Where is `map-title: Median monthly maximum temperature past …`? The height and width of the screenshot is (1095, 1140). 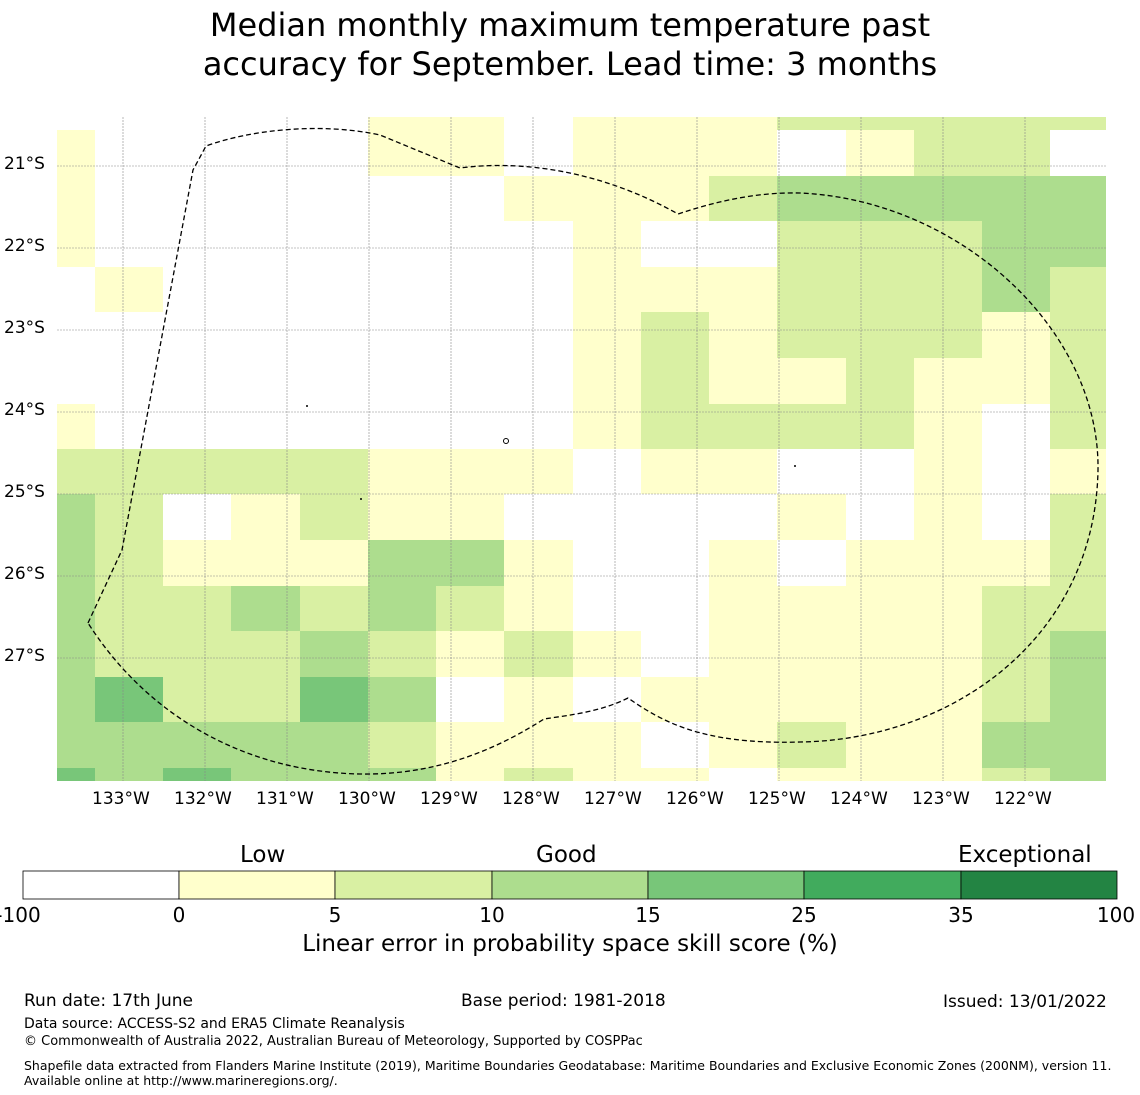 map-title: Median monthly maximum temperature past … is located at coordinates (570, 45).